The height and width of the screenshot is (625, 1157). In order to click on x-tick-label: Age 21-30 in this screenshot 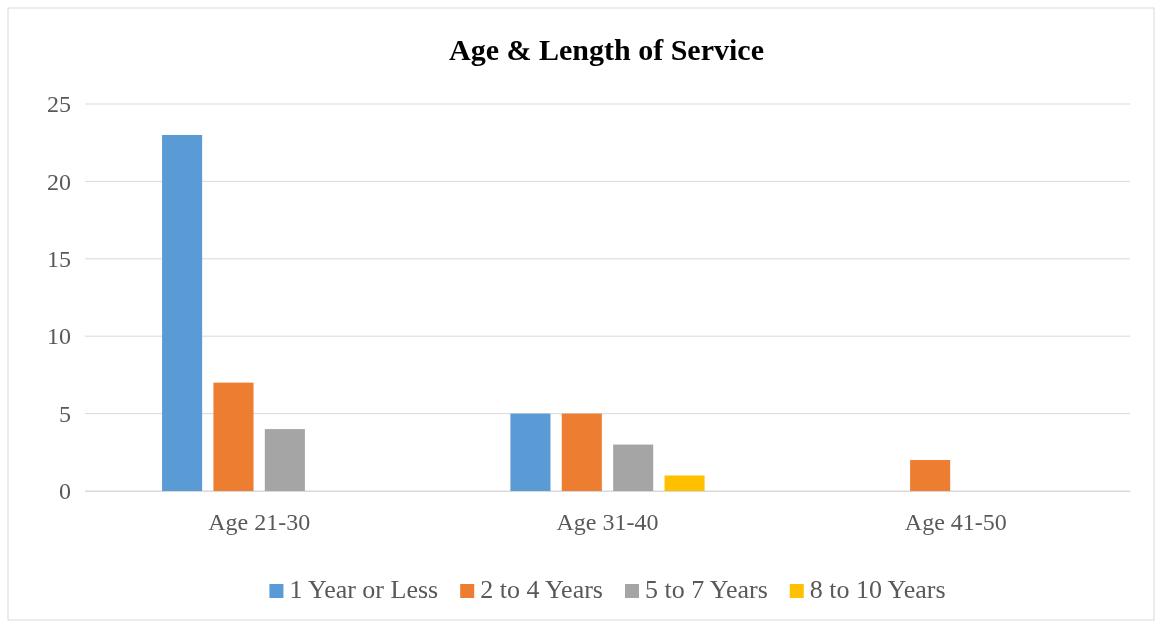, I will do `click(259, 522)`.